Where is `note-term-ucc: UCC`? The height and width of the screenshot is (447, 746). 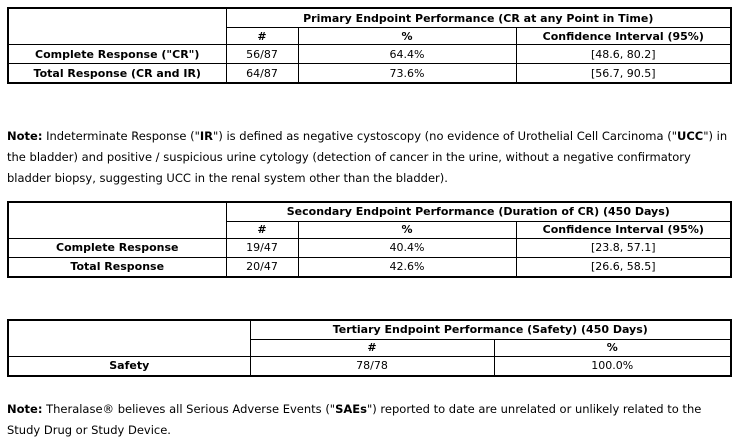
note-term-ucc: UCC is located at coordinates (690, 136).